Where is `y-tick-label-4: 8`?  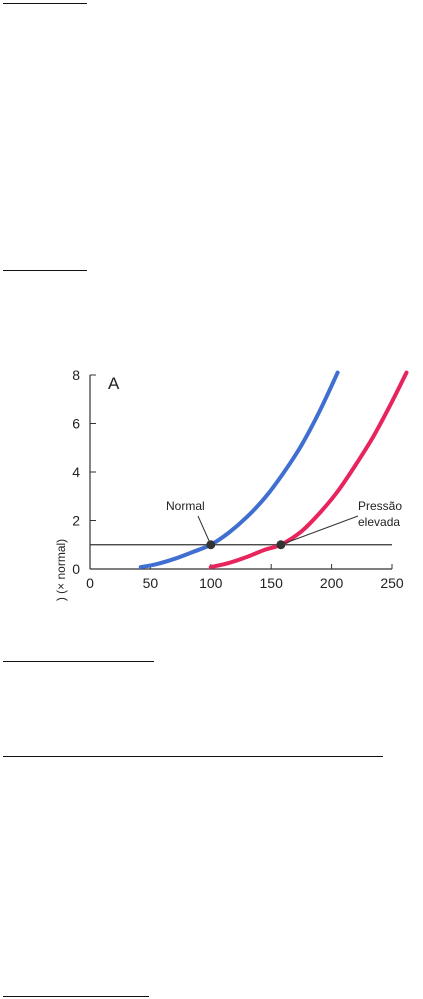 y-tick-label-4: 8 is located at coordinates (76, 375).